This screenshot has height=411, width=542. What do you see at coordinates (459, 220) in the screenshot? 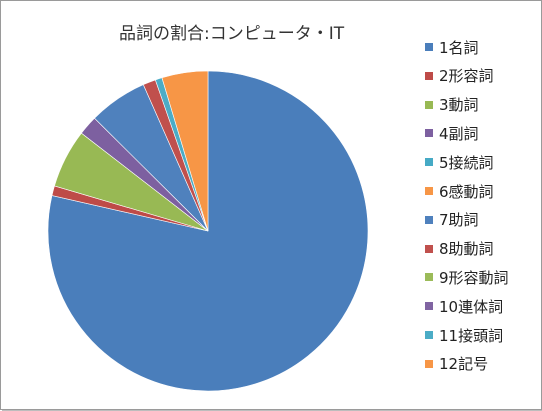
I see `legend-label: 7助詞` at bounding box center [459, 220].